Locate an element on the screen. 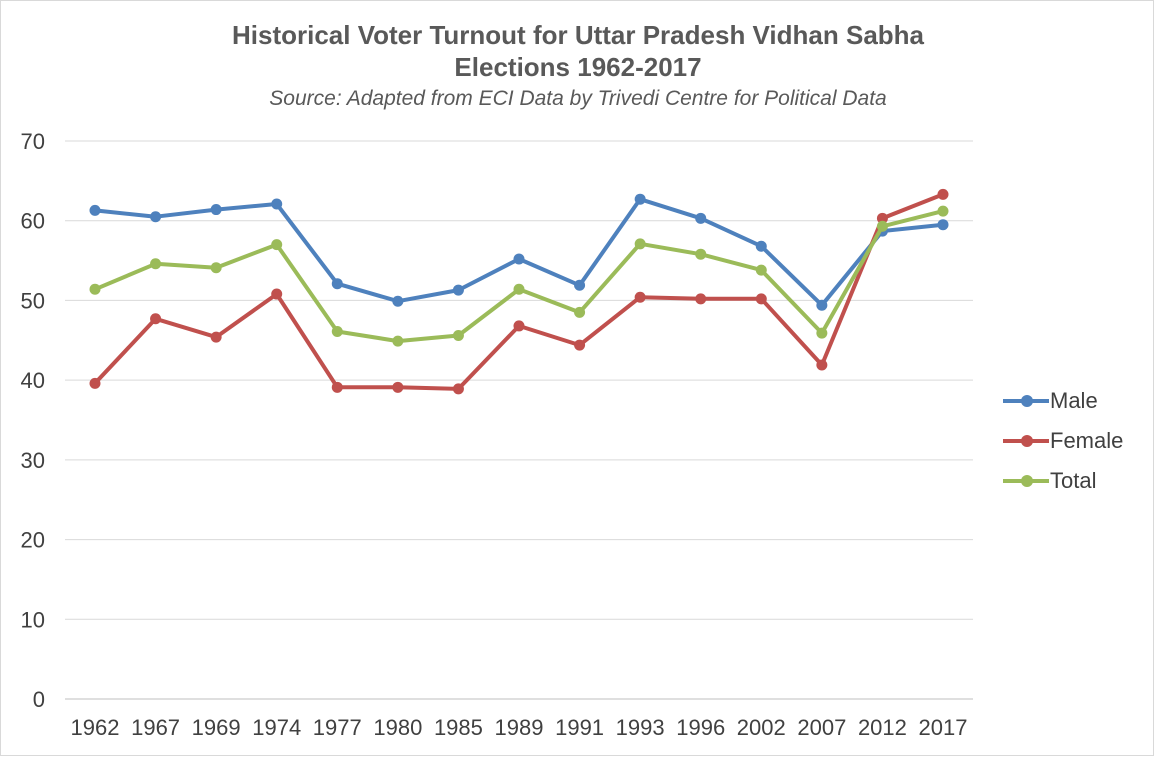 The width and height of the screenshot is (1154, 757). legend-item-female: Female is located at coordinates (1078, 441).